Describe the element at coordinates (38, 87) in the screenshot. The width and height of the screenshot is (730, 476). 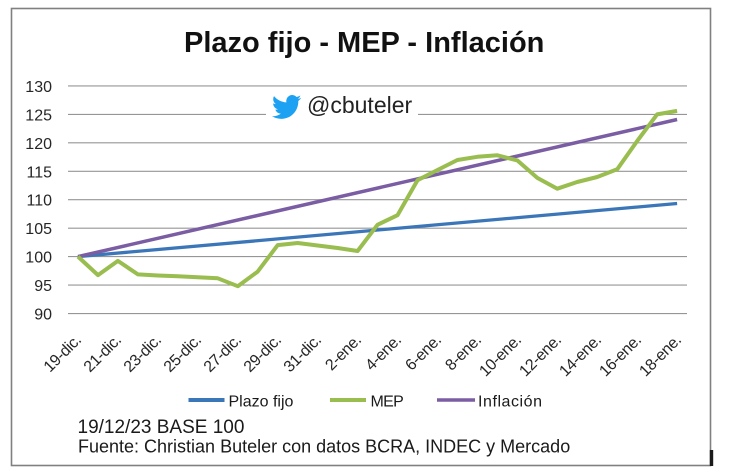
I see `svg-text: 130` at that location.